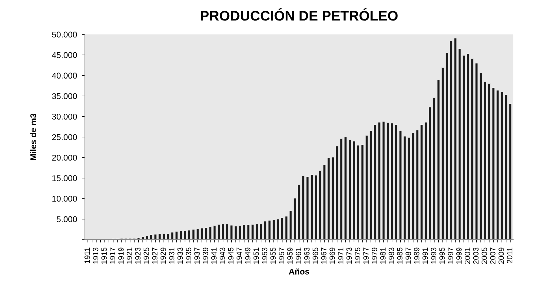  Describe the element at coordinates (65, 199) in the screenshot. I see `y-tick-label: 10.000` at that location.